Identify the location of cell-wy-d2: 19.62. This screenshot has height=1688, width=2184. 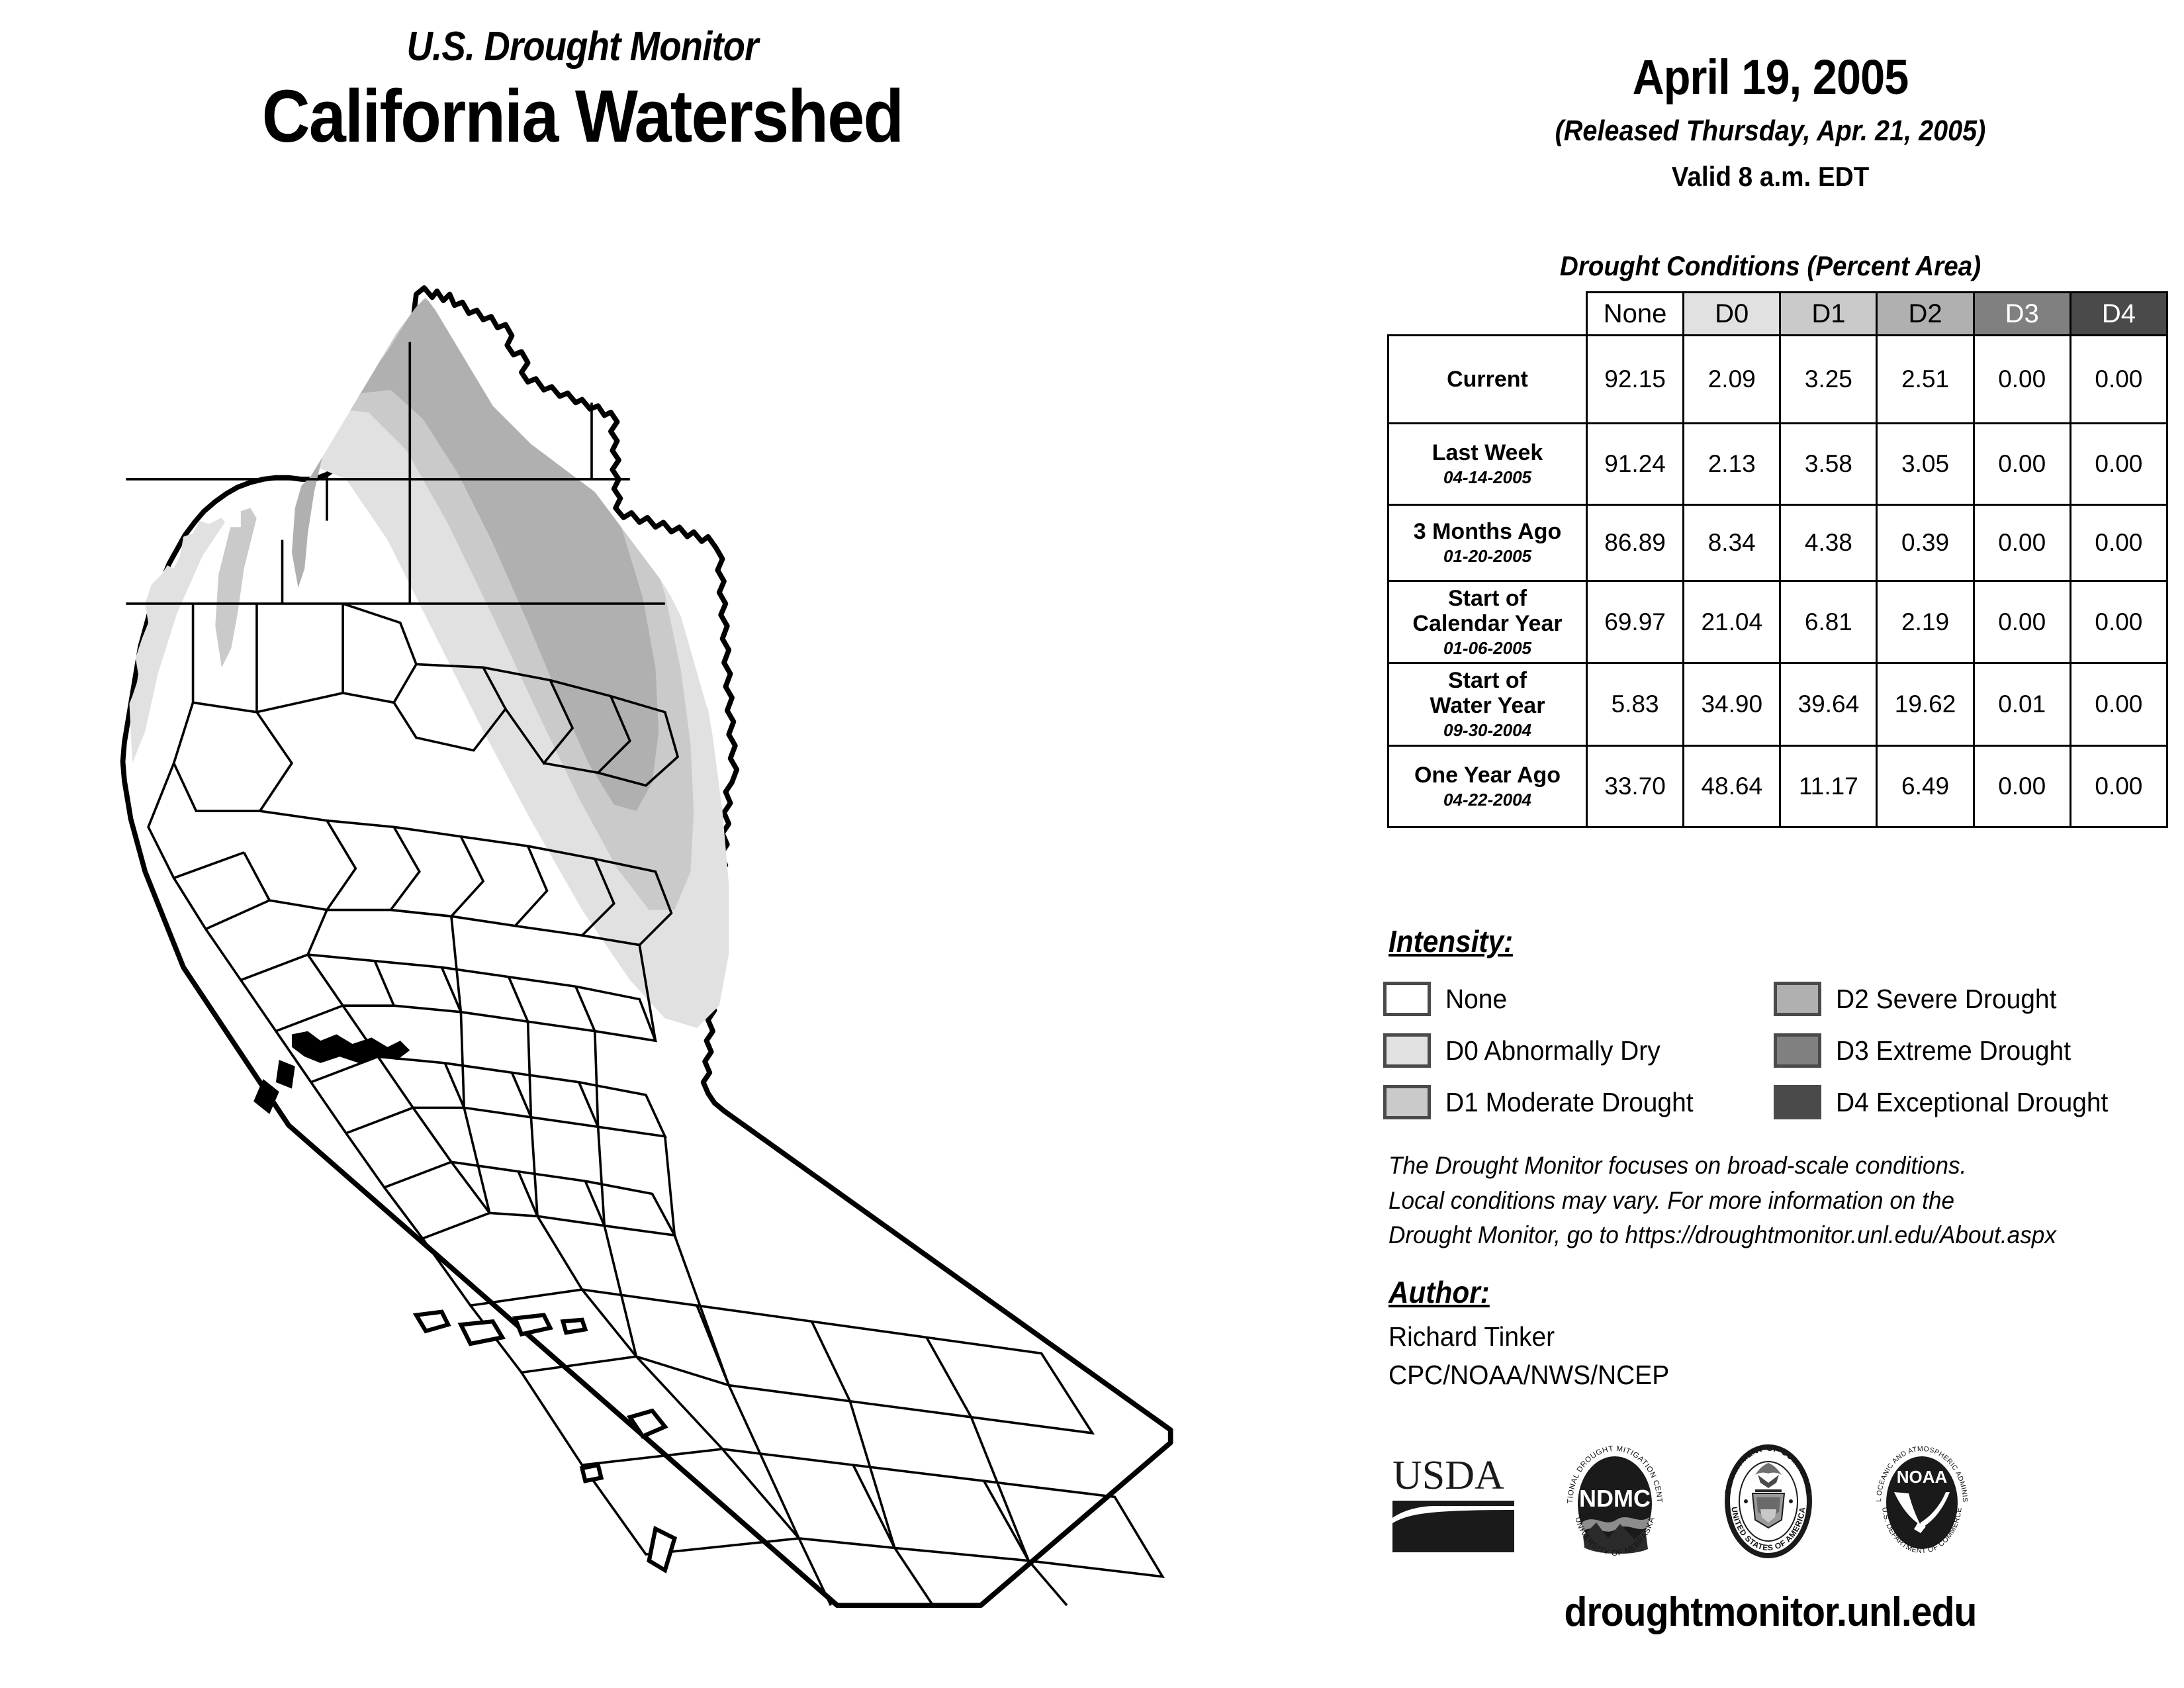
(1925, 704).